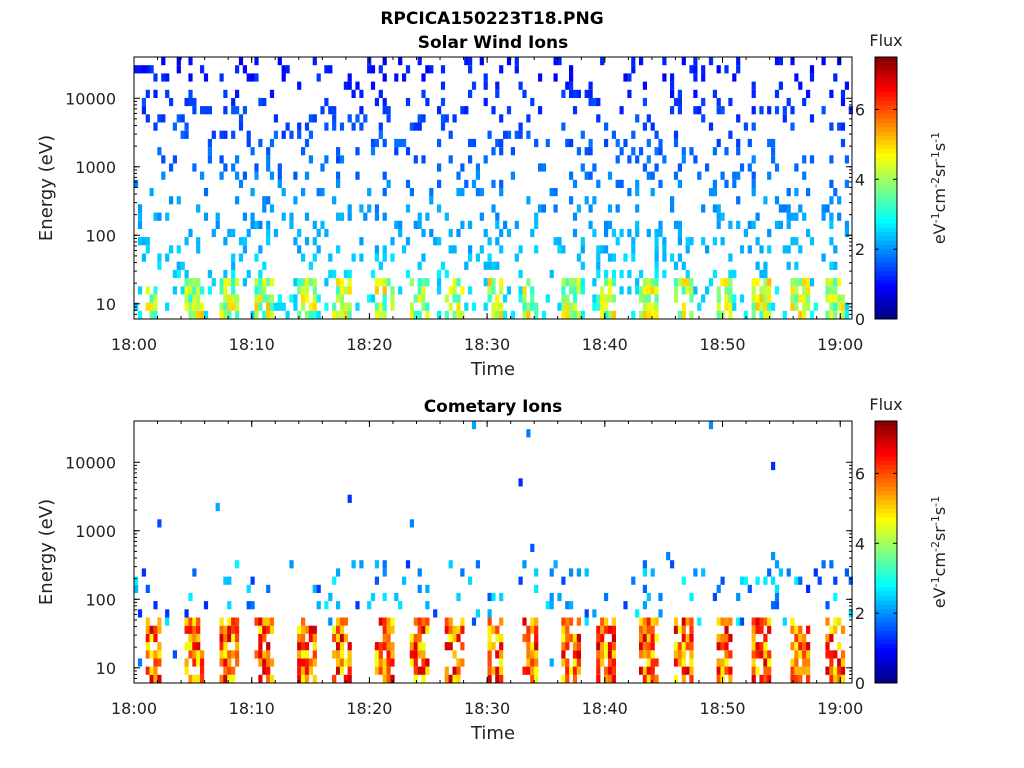 The width and height of the screenshot is (1024, 768). What do you see at coordinates (493, 407) in the screenshot?
I see `panel-title: Cometary Ions` at bounding box center [493, 407].